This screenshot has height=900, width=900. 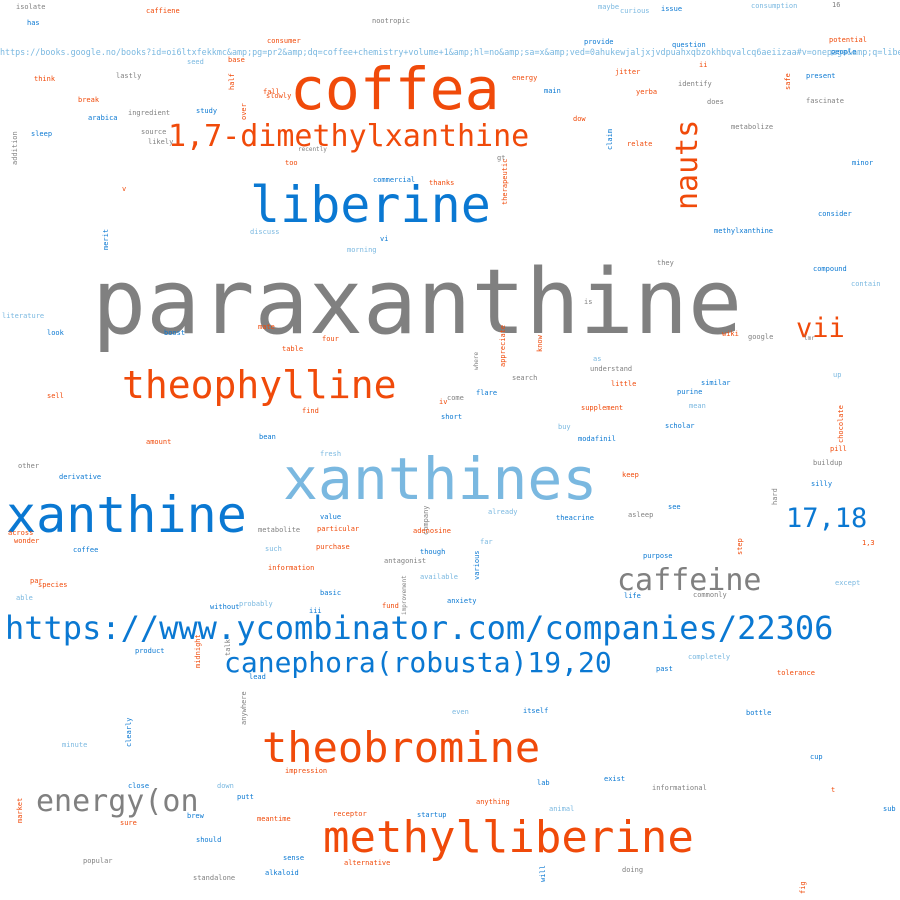 I want to click on word-half: half, so click(x=232, y=81).